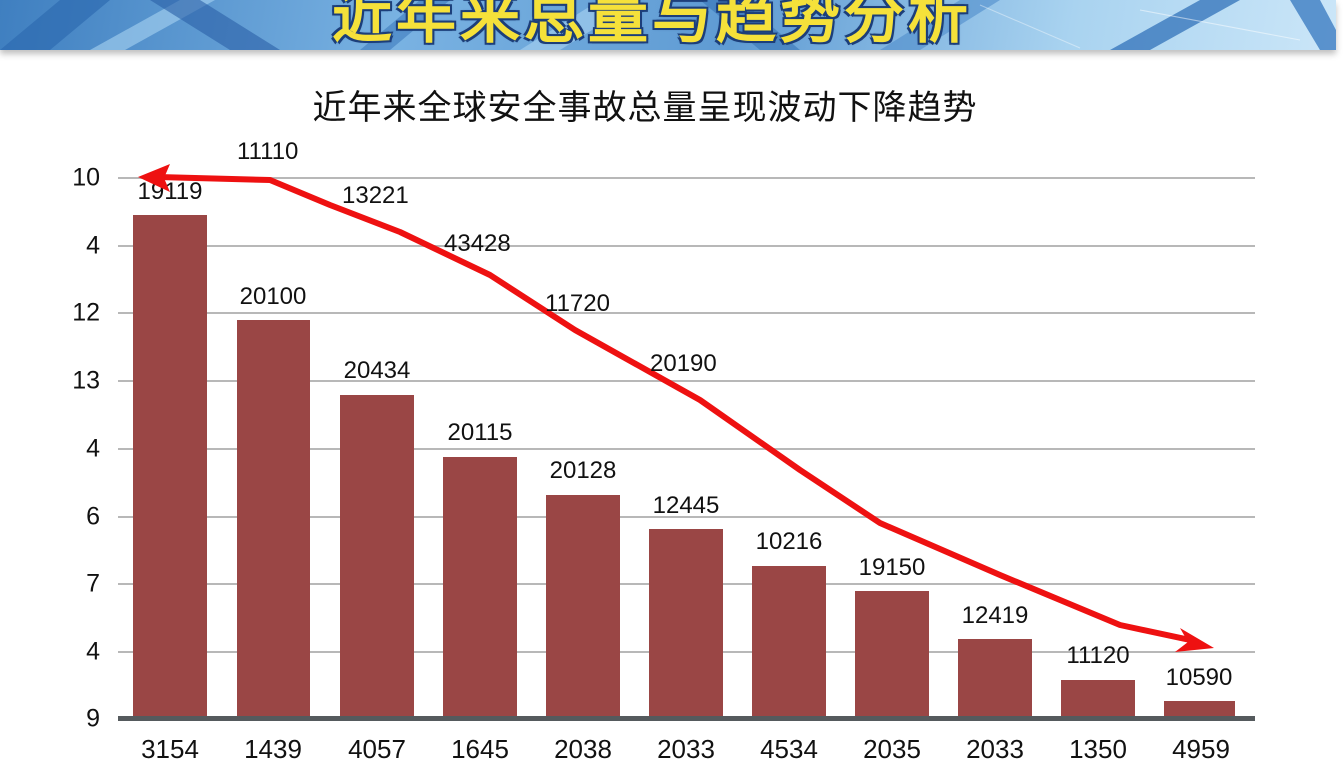  Describe the element at coordinates (86, 177) in the screenshot. I see `y-tick-label: 10` at that location.